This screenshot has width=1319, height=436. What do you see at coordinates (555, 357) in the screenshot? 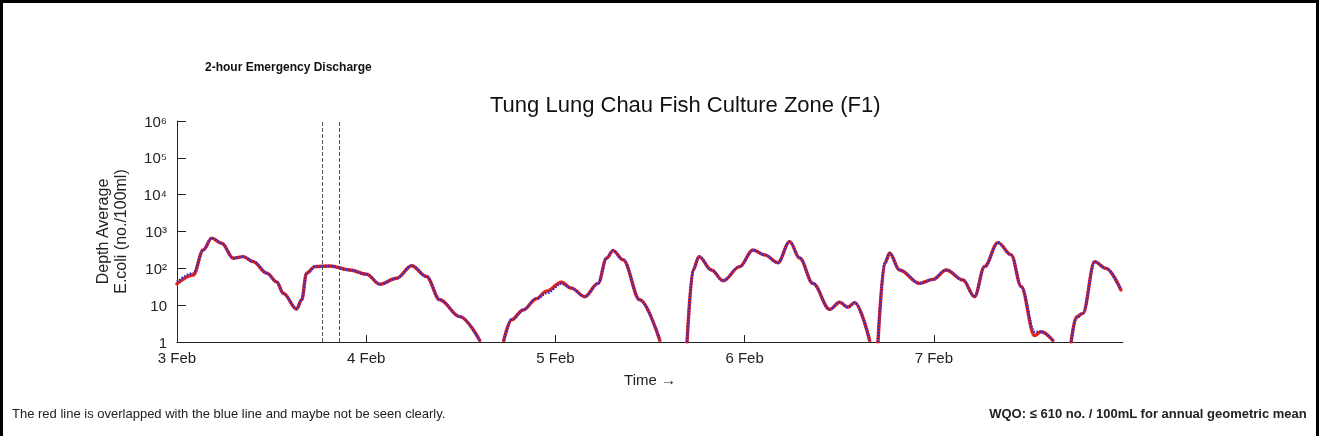
I see `x-tick-label: 5 Feb` at bounding box center [555, 357].